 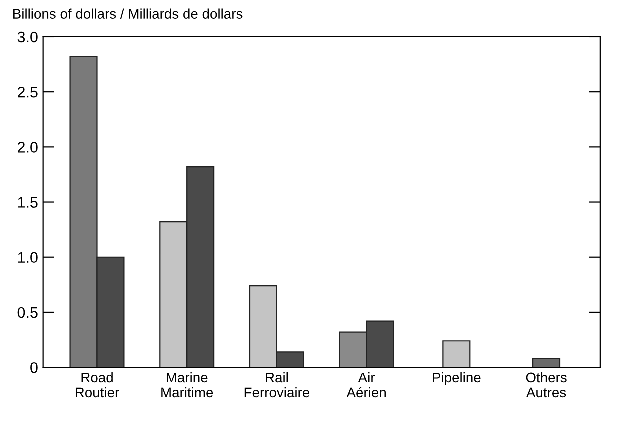 What do you see at coordinates (457, 379) in the screenshot?
I see `x-tick-label: Pipeline` at bounding box center [457, 379].